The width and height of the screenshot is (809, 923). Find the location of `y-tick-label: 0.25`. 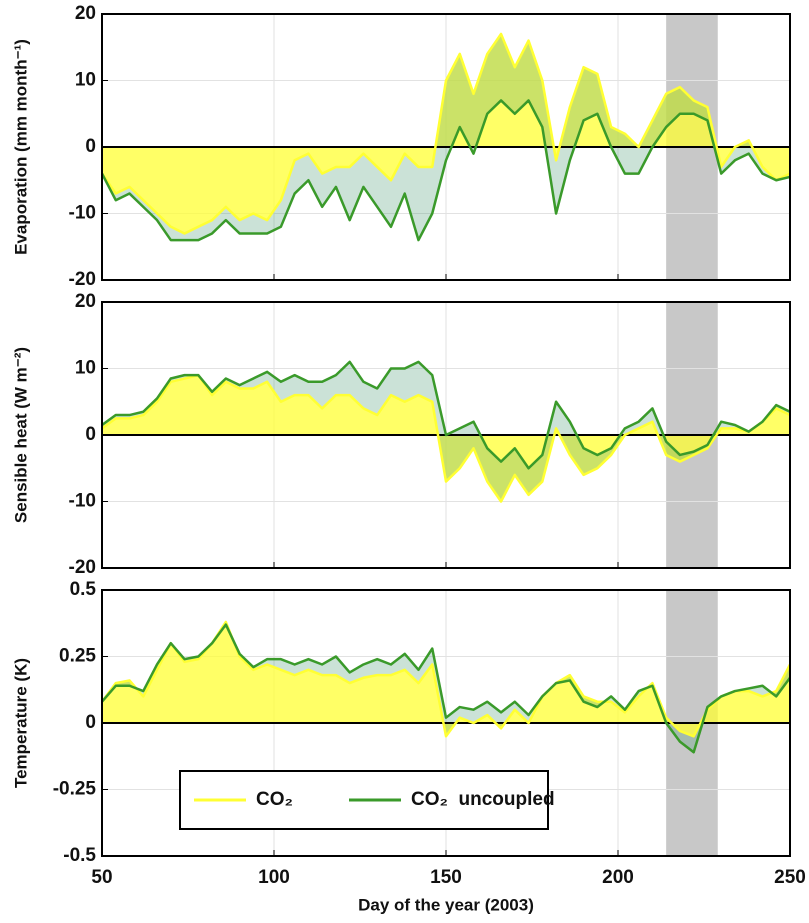

y-tick-label: 0.25 is located at coordinates (77, 656).